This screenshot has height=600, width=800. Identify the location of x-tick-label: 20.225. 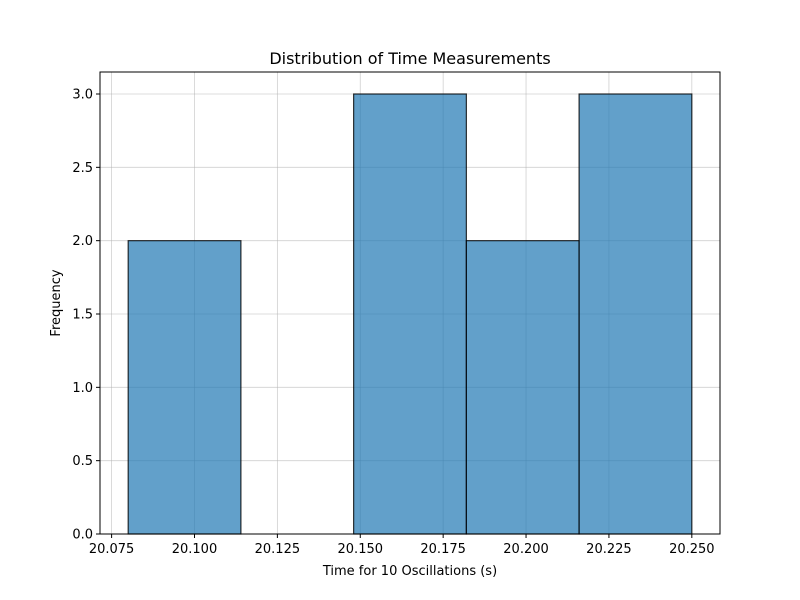
(609, 549).